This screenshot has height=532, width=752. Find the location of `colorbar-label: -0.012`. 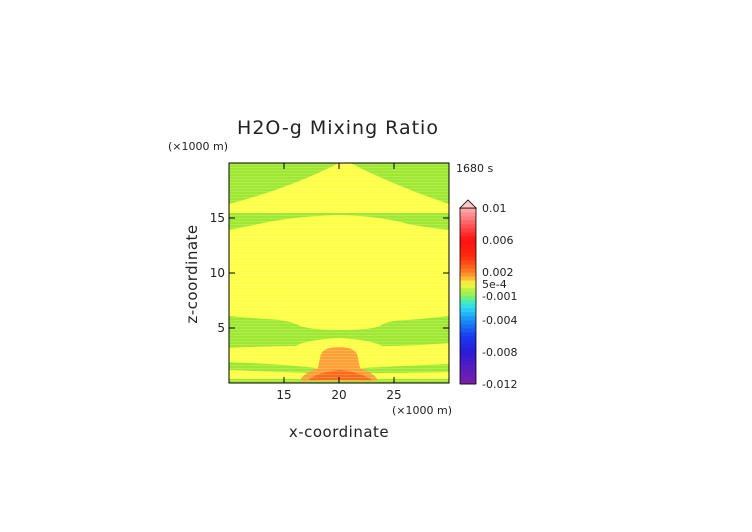

colorbar-label: -0.012 is located at coordinates (499, 384).